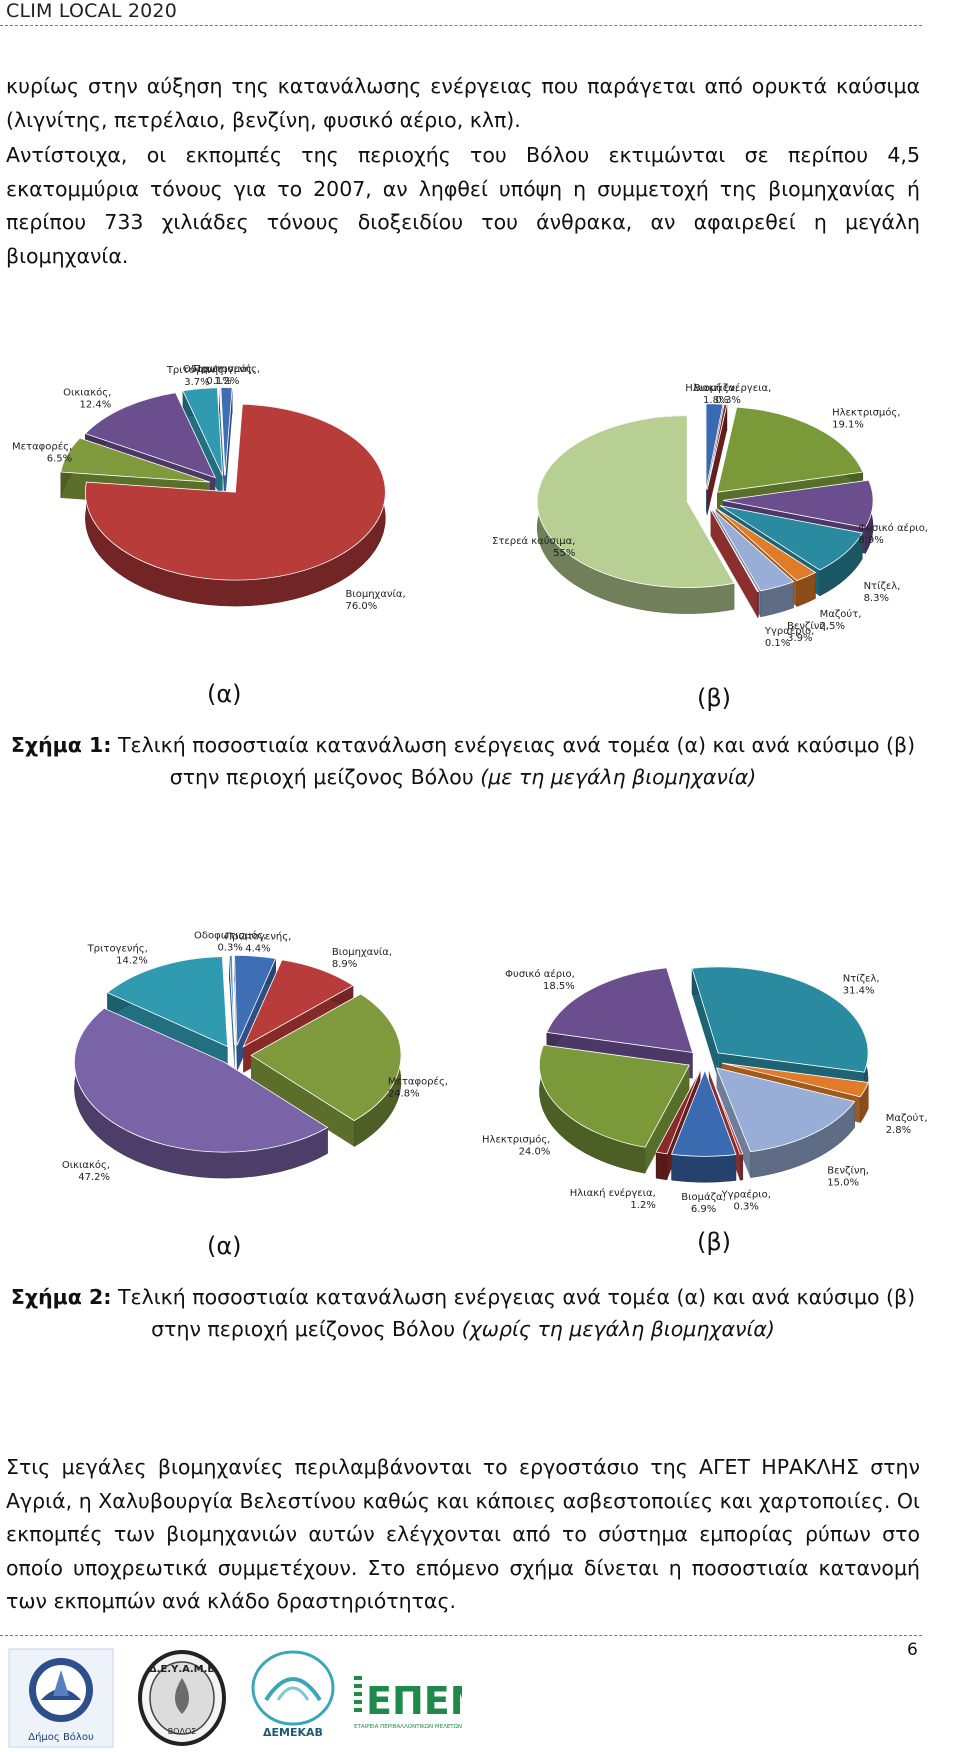 The image size is (960, 1752). Describe the element at coordinates (808, 632) in the screenshot. I see `pie-slice-label: Βενζίνη, 3.9%` at that location.